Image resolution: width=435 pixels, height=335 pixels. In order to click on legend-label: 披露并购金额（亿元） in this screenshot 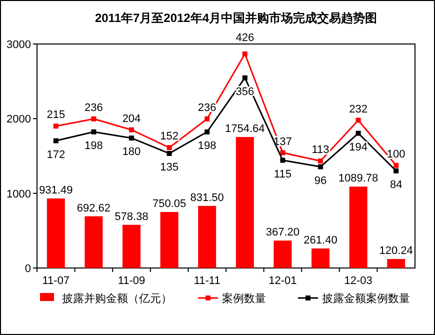, I will do `click(117, 298)`.